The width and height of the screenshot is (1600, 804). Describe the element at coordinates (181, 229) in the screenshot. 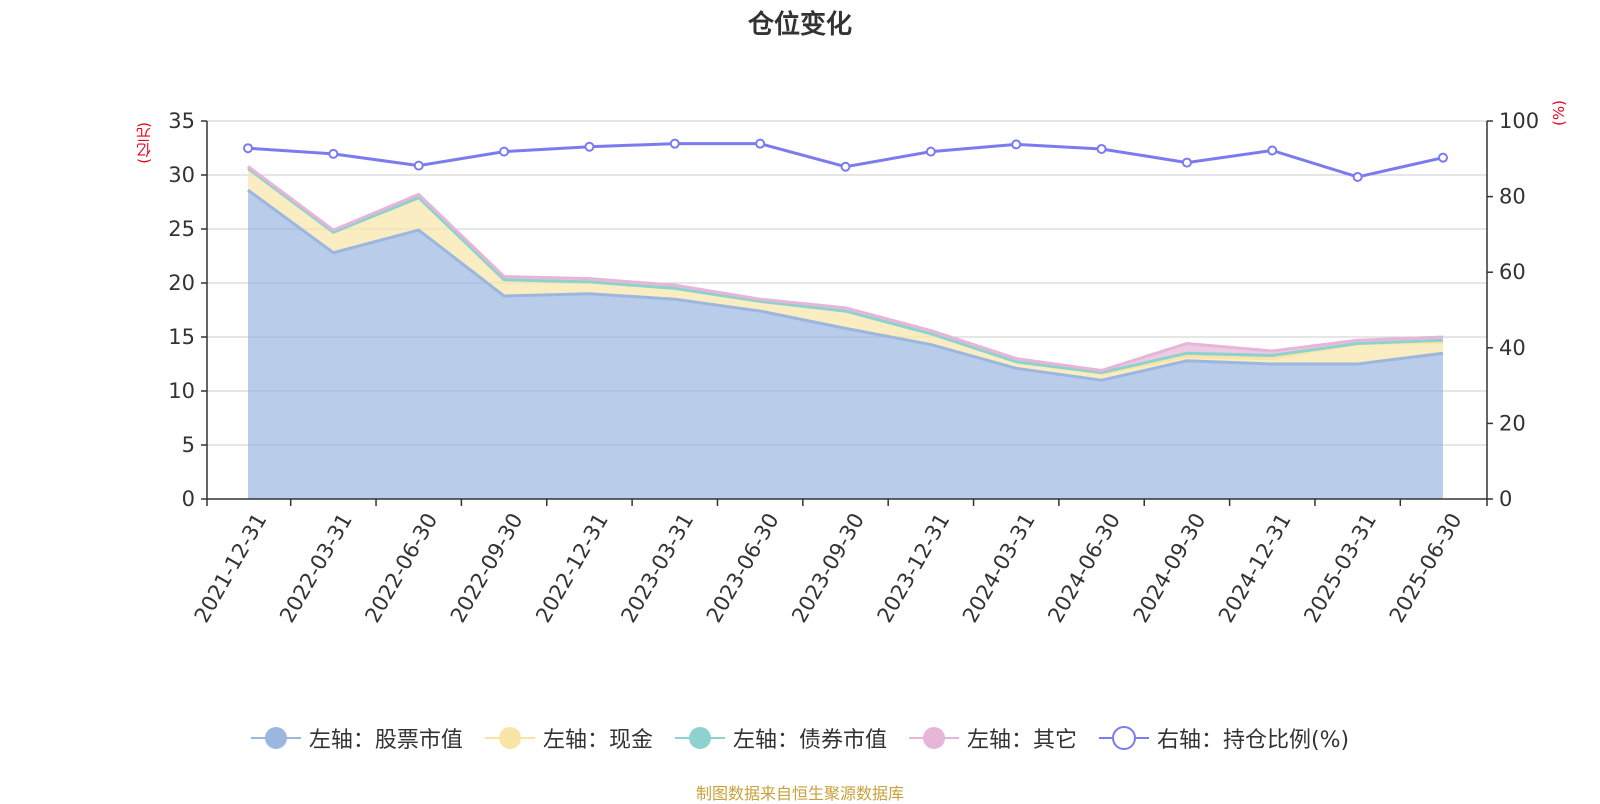

I see `left-tick-label: 25` at that location.